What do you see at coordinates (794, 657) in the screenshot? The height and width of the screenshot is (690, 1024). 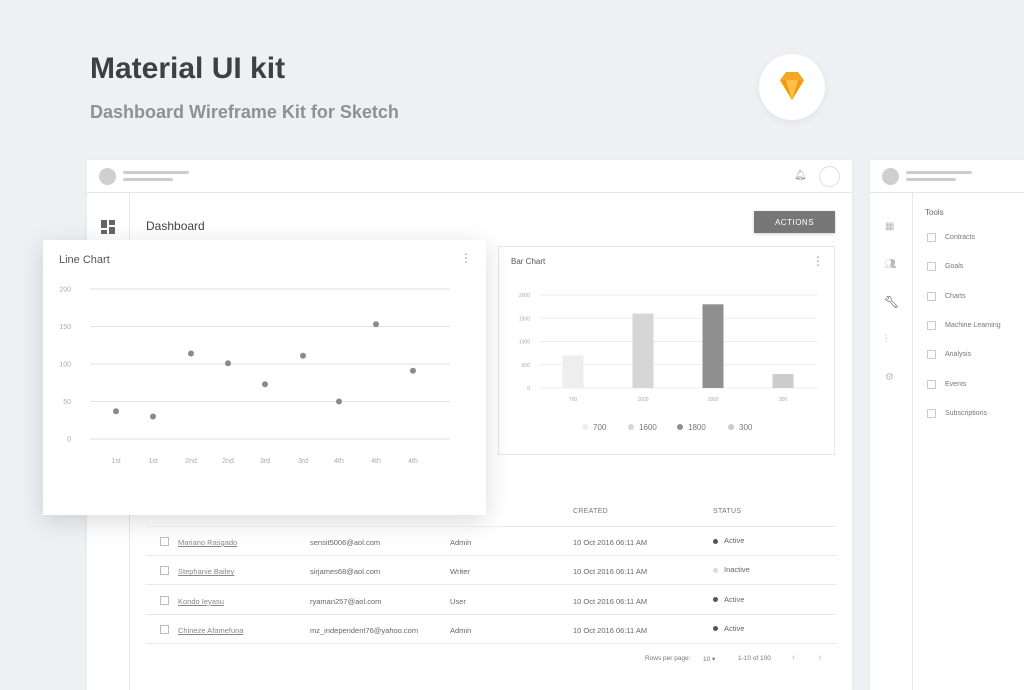 I see `prev-page-button: ‹` at bounding box center [794, 657].